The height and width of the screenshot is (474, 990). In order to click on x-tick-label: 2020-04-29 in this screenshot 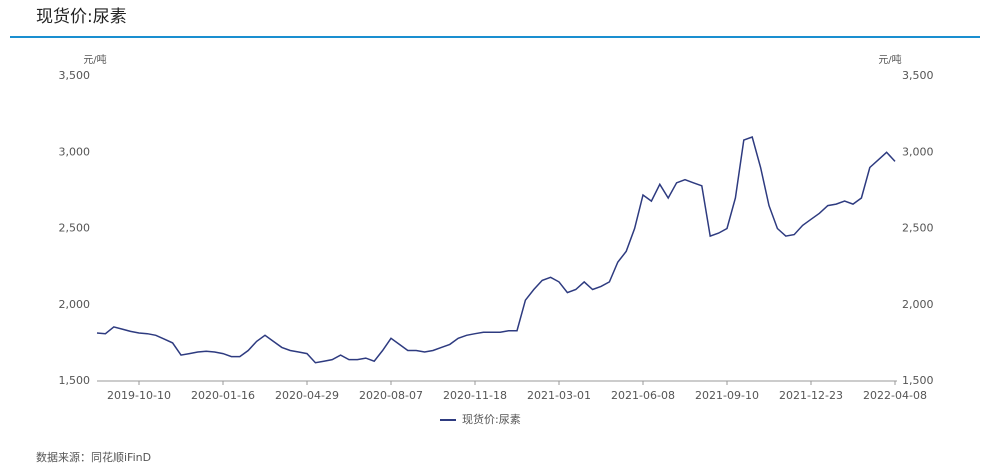, I will do `click(307, 395)`.